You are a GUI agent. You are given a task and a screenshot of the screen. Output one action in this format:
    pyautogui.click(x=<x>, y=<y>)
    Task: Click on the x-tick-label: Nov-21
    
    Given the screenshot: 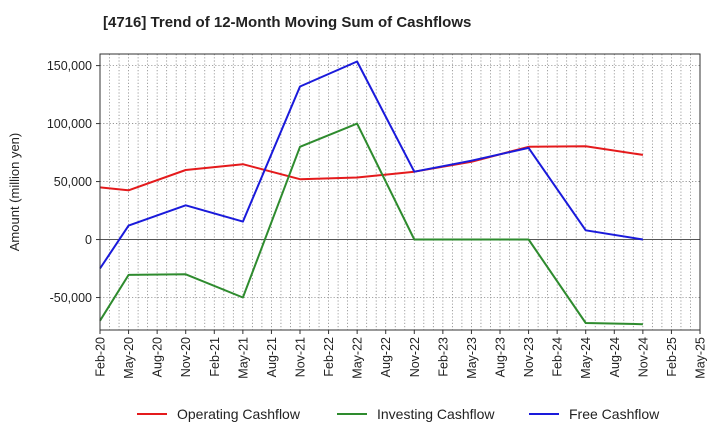 What is the action you would take?
    pyautogui.click(x=301, y=357)
    